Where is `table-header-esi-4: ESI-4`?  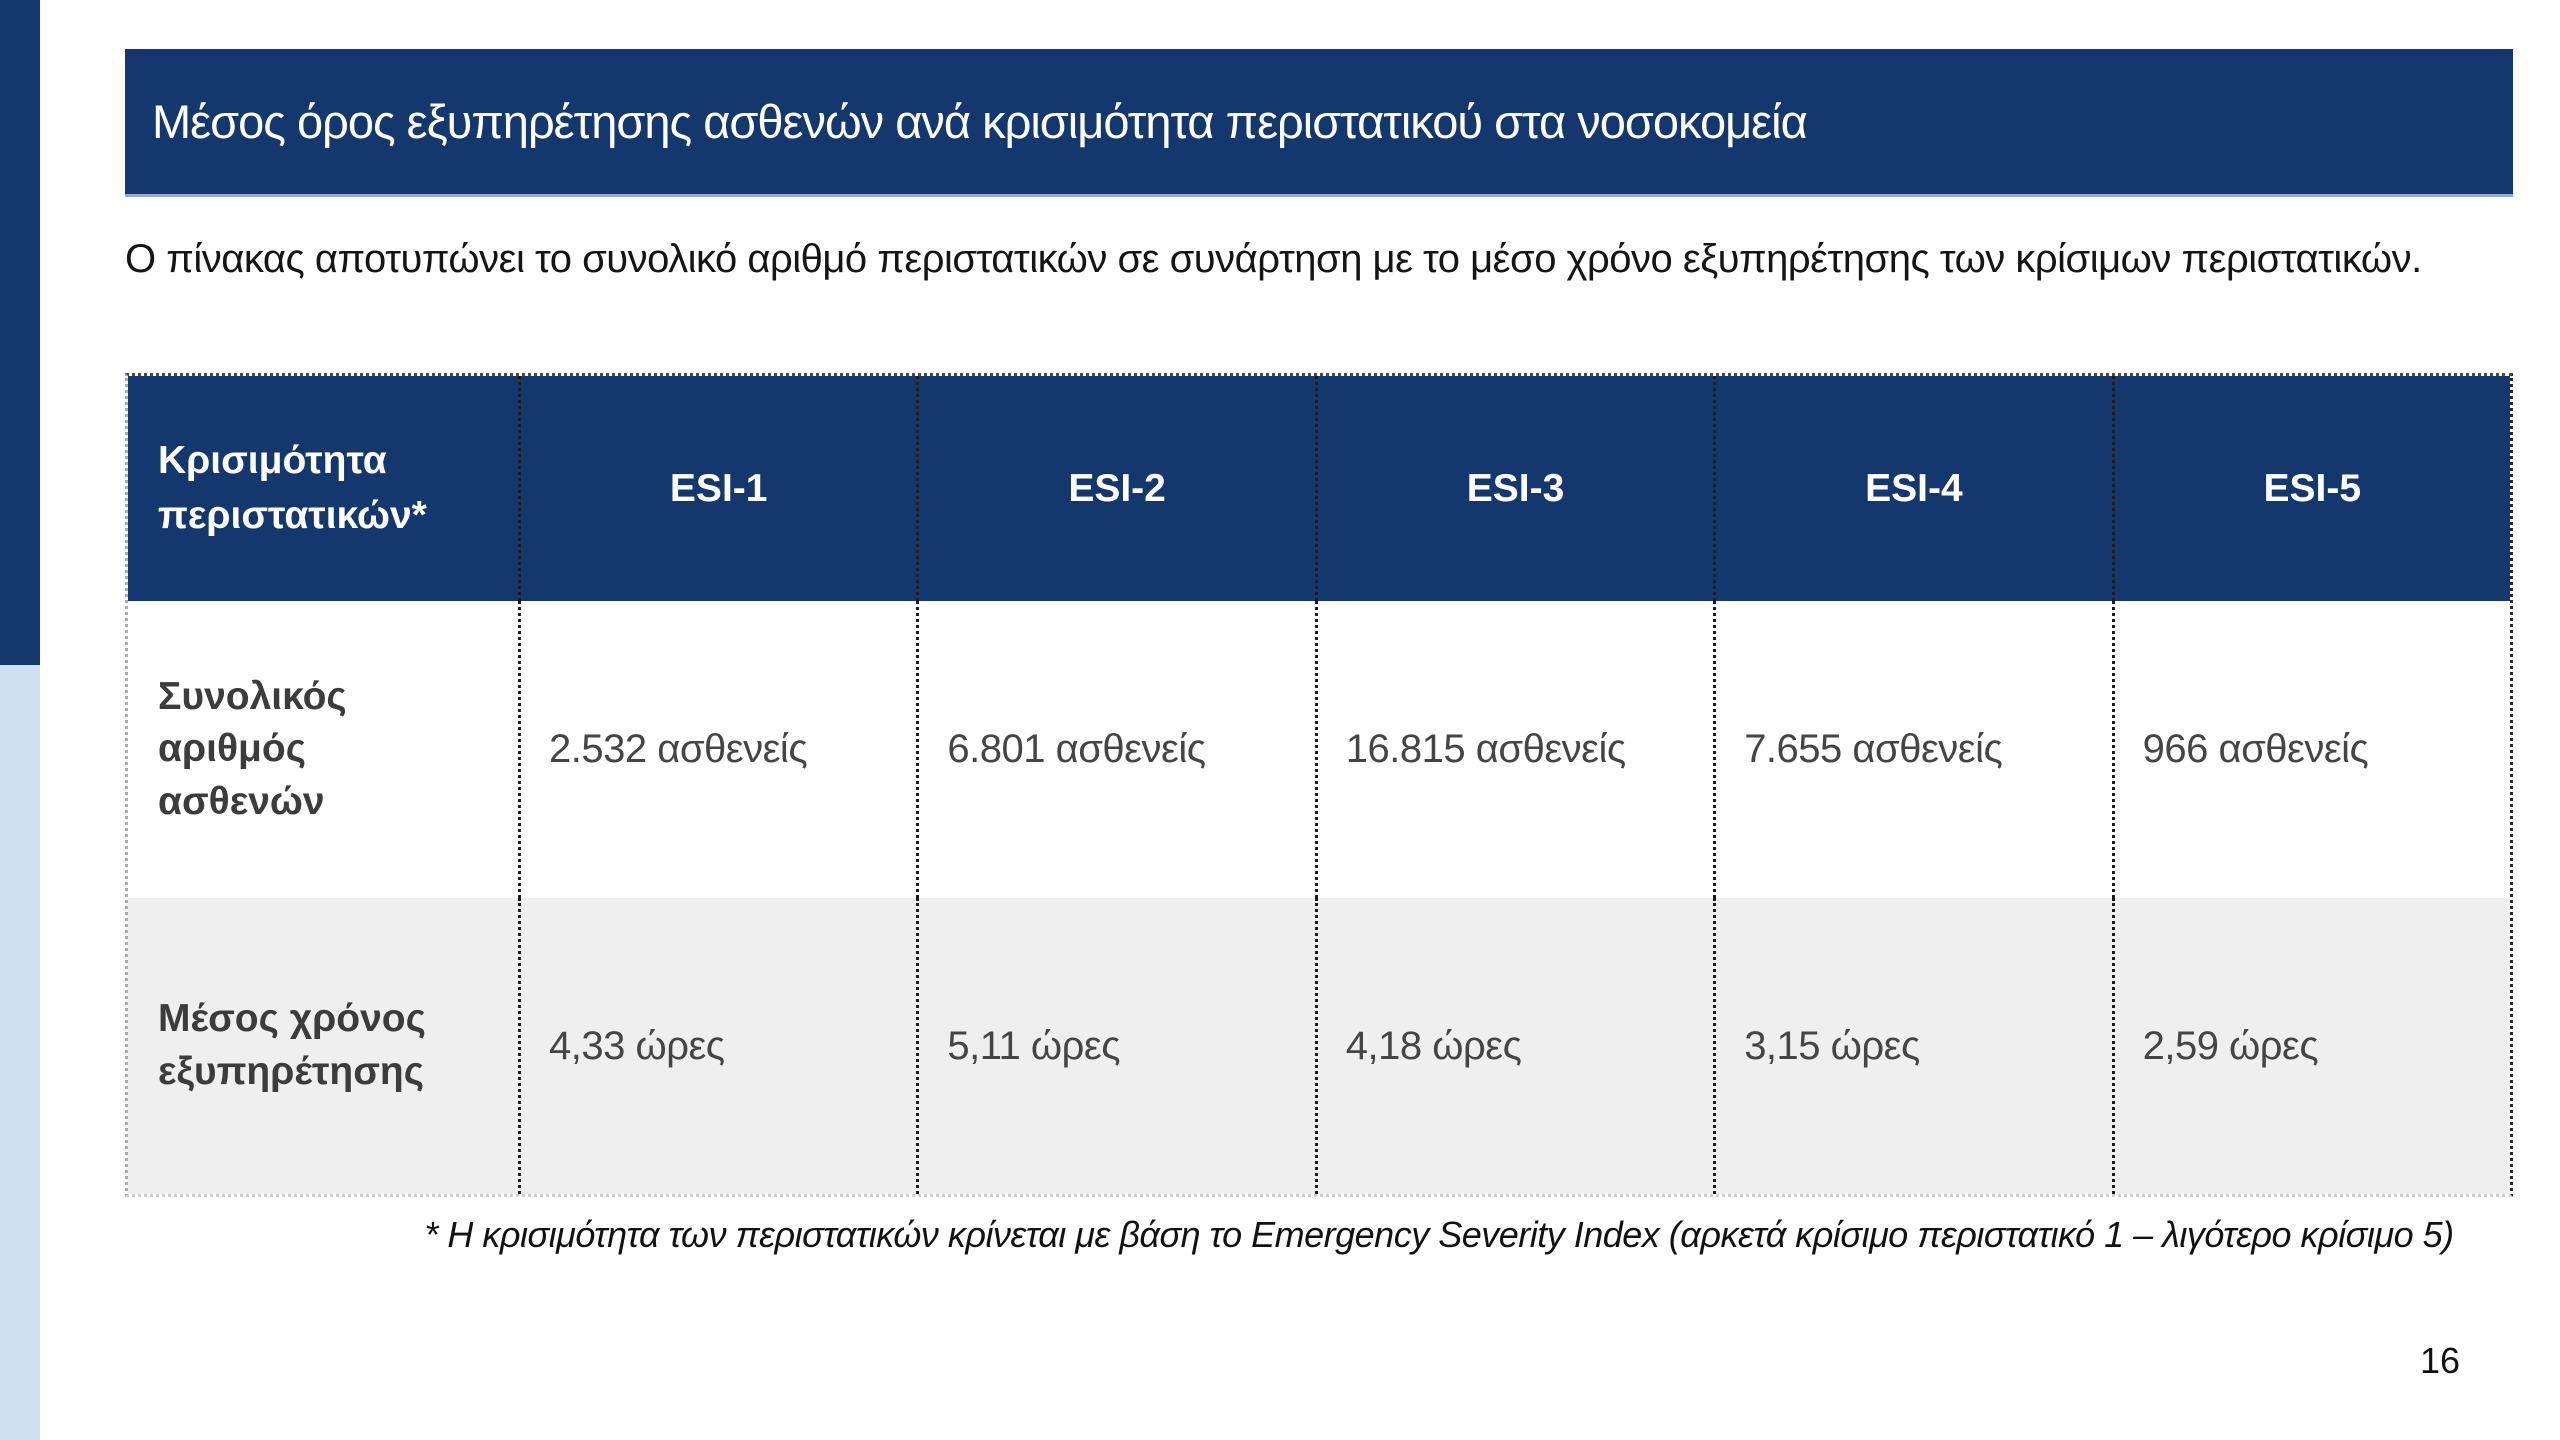
table-header-esi-4: ESI-4 is located at coordinates (1912, 488).